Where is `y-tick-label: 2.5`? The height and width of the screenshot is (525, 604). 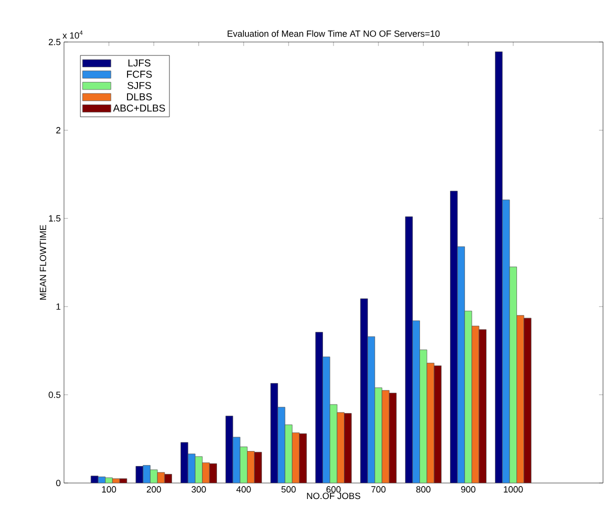
y-tick-label: 2.5 is located at coordinates (54, 42).